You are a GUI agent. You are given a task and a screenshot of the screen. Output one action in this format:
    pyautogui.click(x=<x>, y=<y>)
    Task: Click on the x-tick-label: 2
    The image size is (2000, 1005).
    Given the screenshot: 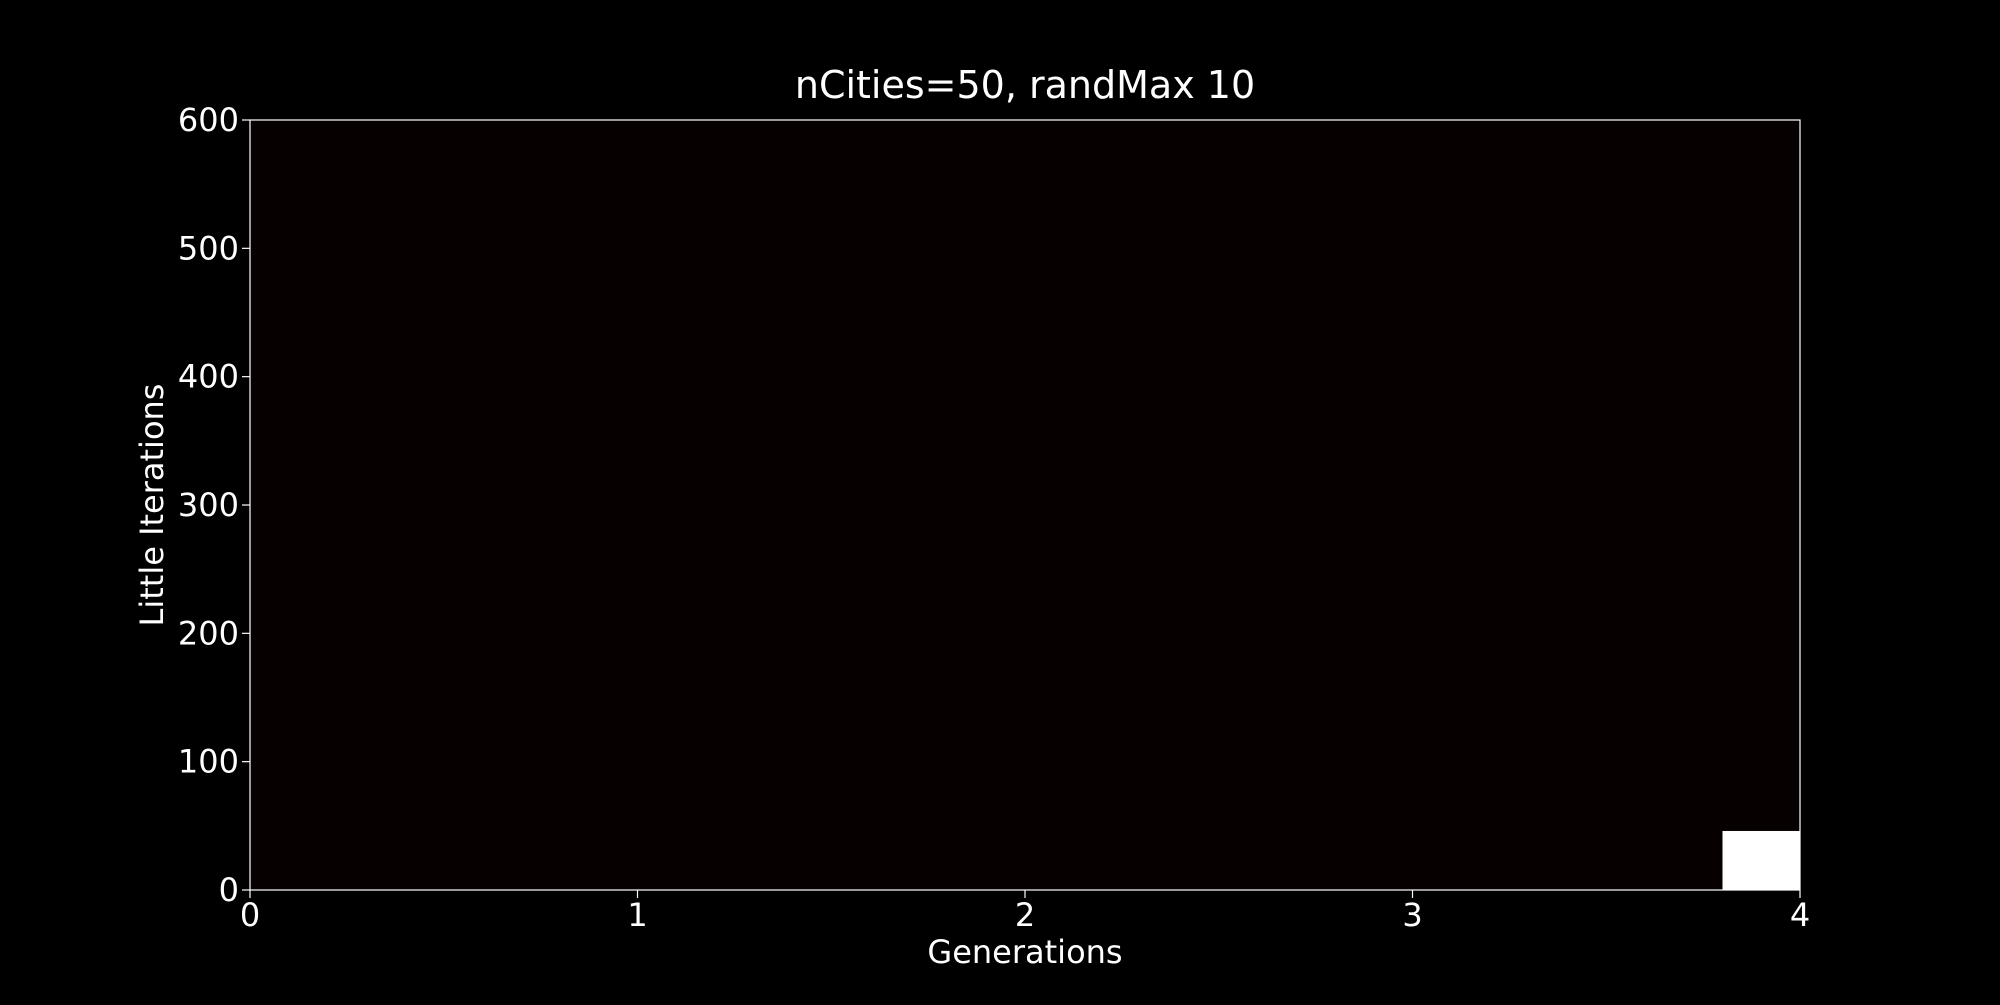 What is the action you would take?
    pyautogui.click(x=1025, y=915)
    